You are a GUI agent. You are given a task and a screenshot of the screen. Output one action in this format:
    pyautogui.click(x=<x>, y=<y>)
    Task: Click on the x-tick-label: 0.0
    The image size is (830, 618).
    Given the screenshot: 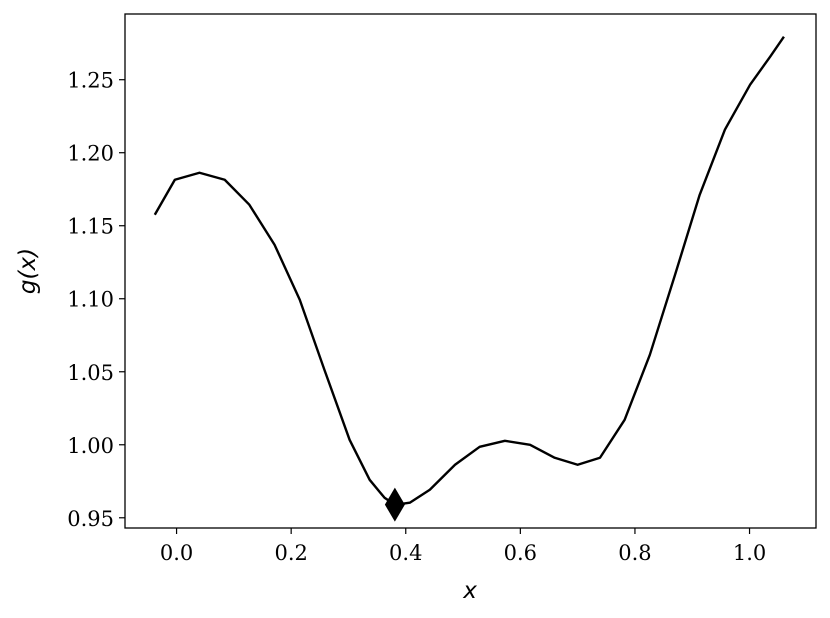 What is the action you would take?
    pyautogui.click(x=176, y=553)
    